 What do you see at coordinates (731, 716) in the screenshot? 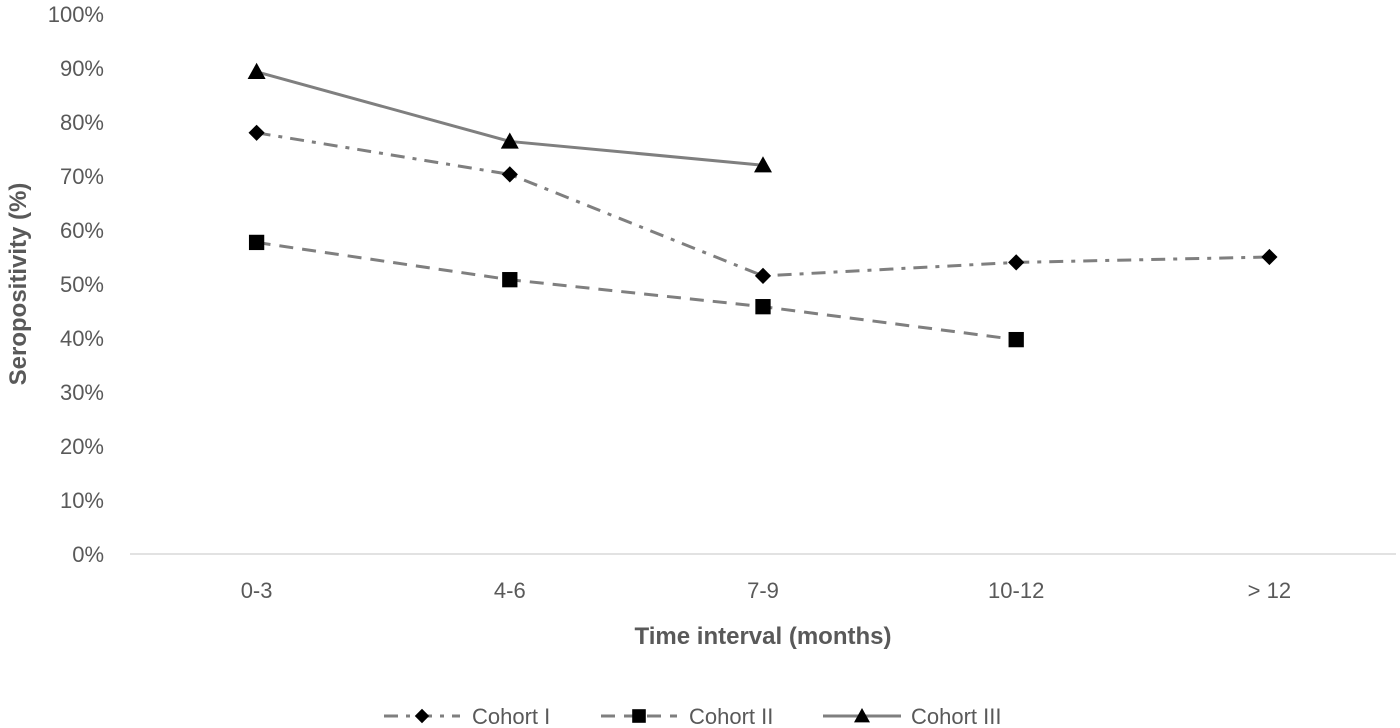
I see `legend-cohort-ii-label: Cohort II` at bounding box center [731, 716].